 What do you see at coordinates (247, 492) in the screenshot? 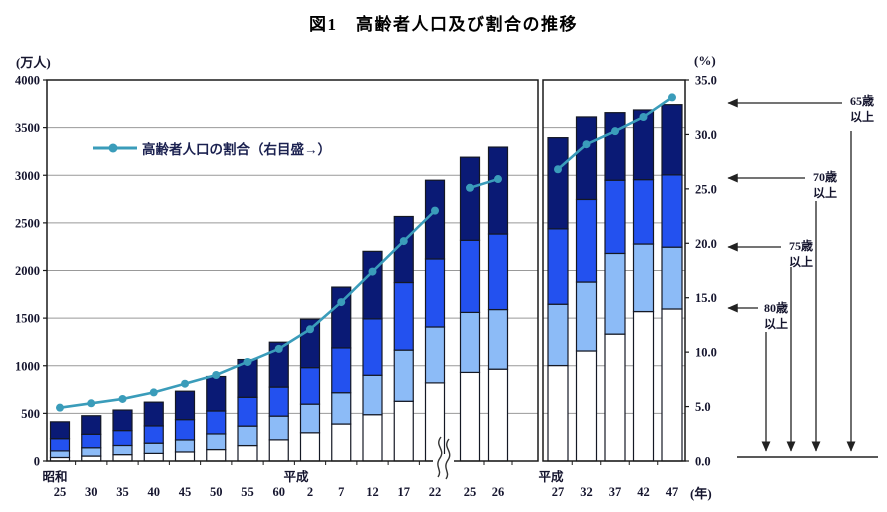
I see `x-tick-label: 55` at bounding box center [247, 492].